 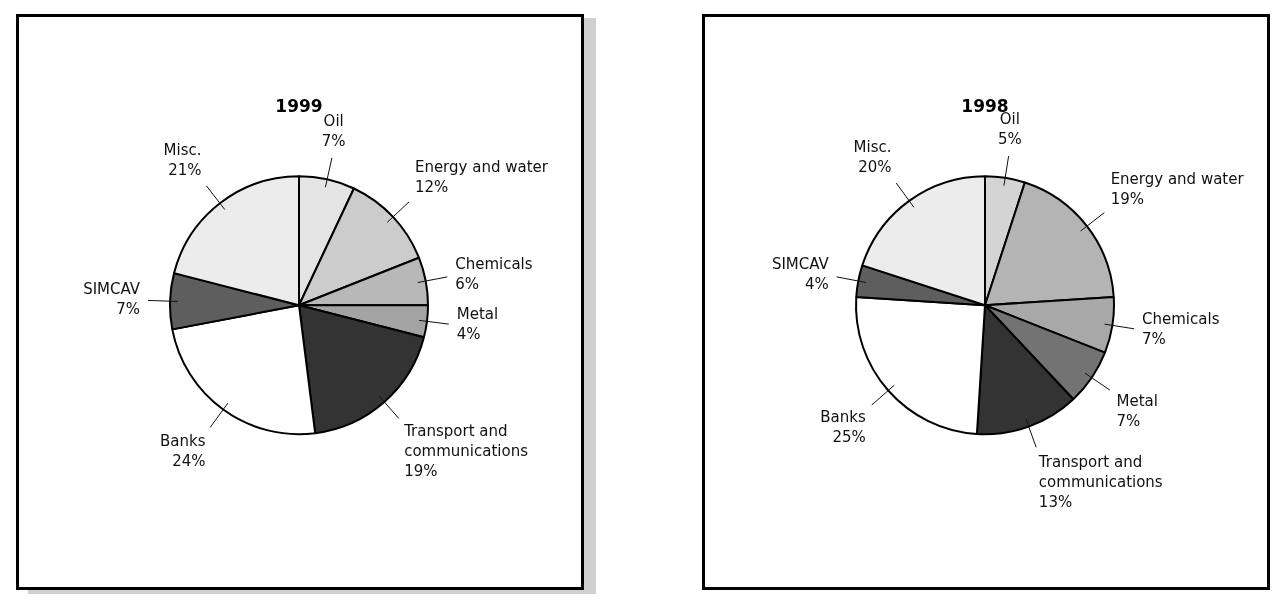 What do you see at coordinates (1055, 501) in the screenshot?
I see `data-label: 13%` at bounding box center [1055, 501].